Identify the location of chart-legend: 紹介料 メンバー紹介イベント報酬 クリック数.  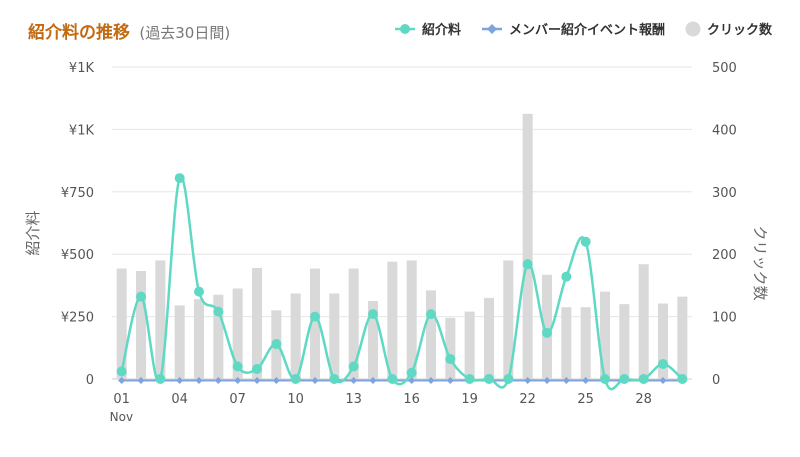
(583, 28).